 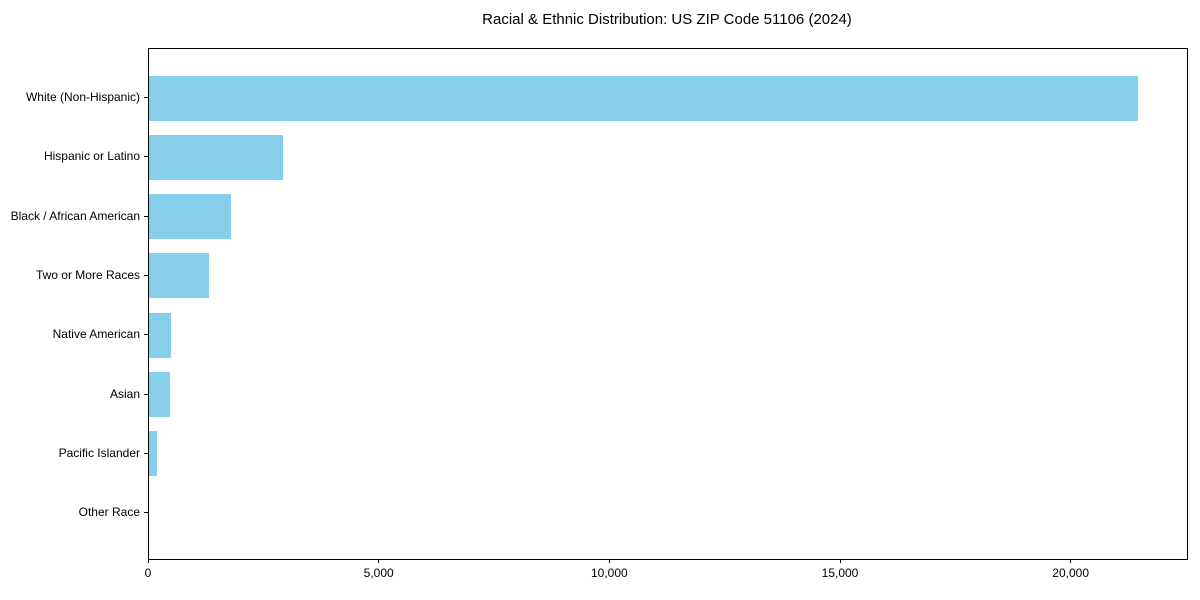 I want to click on y-tick-label: Two or More Races, so click(x=87, y=274).